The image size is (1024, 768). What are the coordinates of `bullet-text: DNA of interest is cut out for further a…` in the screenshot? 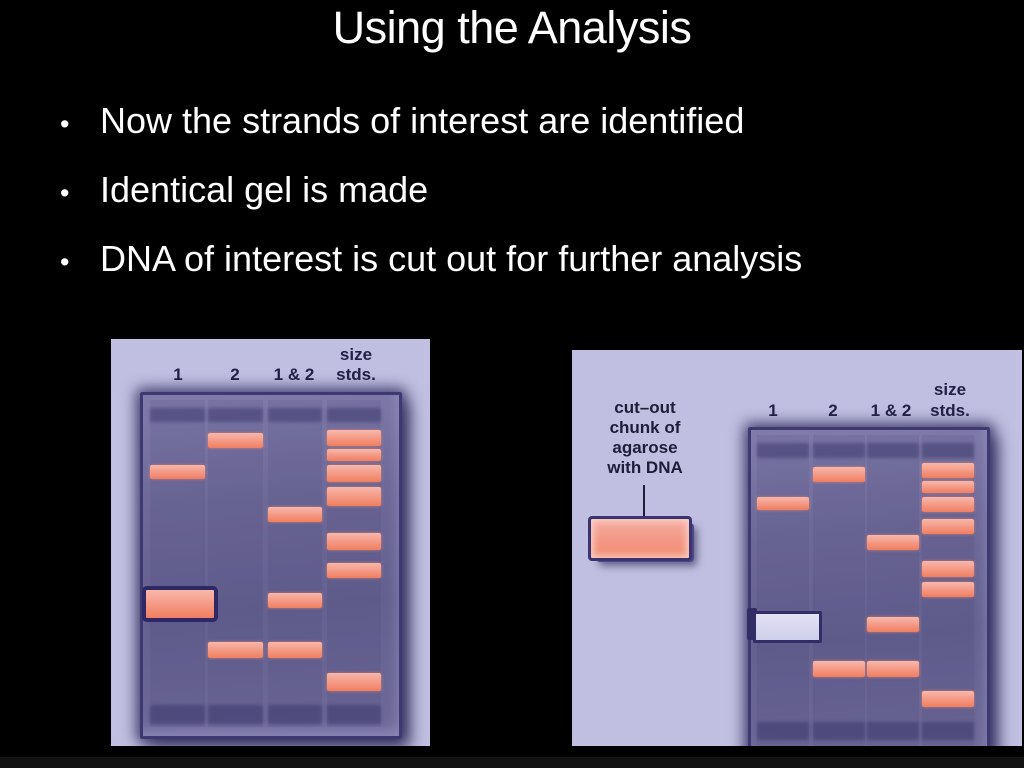 It's located at (451, 258).